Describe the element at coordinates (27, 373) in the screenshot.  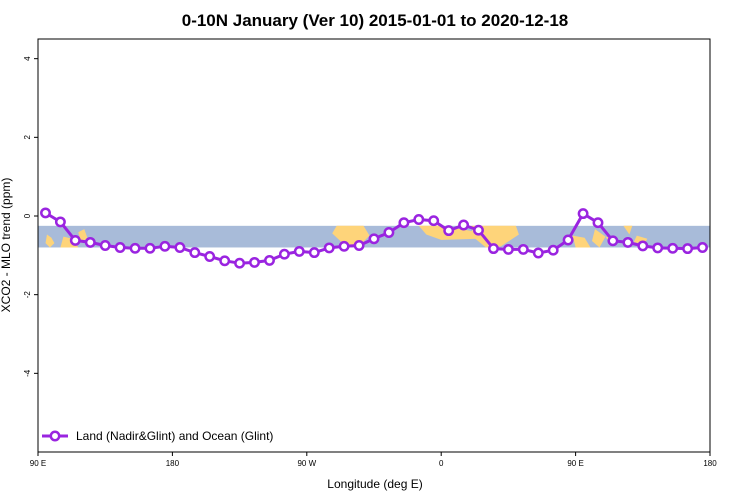
I see `y-tick-label: -4` at that location.